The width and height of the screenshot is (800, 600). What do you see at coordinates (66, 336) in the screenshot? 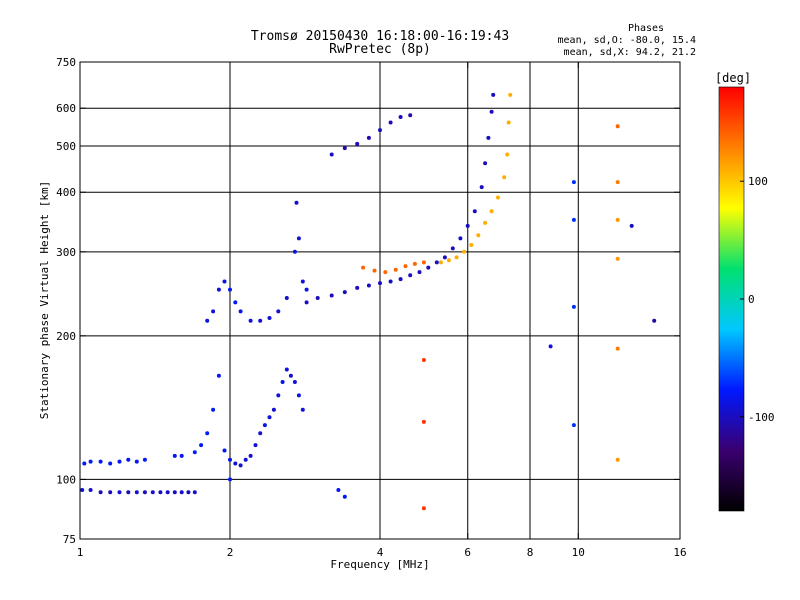
I see `y-tick-label: 200` at bounding box center [66, 336].